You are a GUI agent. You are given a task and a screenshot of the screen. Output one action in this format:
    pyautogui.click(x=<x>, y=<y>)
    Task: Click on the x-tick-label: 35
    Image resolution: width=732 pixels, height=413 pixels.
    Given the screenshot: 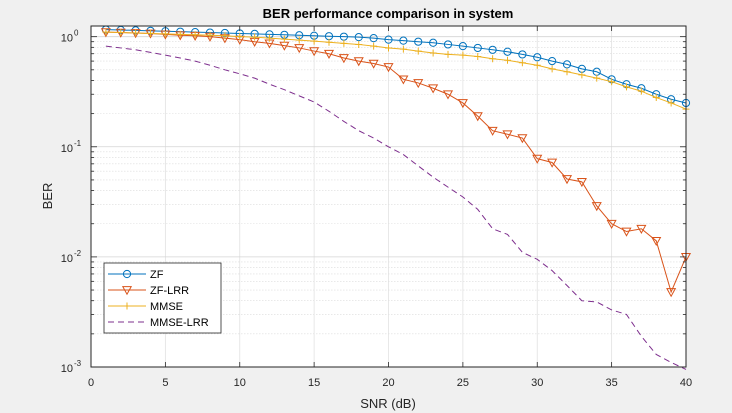 What is the action you would take?
    pyautogui.click(x=612, y=383)
    